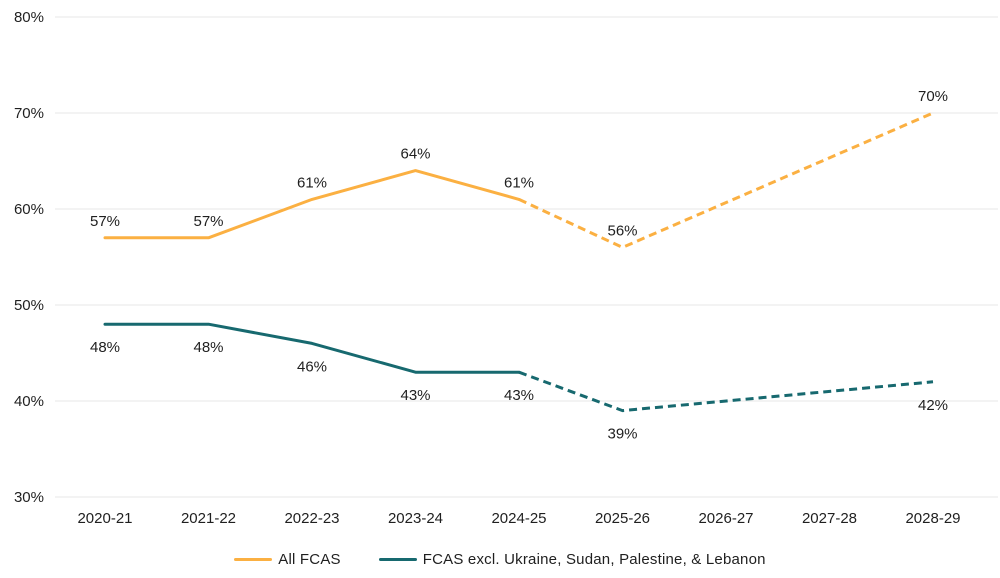 This screenshot has height=578, width=1000. What do you see at coordinates (829, 518) in the screenshot?
I see `x-tick-label: 2027-28` at bounding box center [829, 518].